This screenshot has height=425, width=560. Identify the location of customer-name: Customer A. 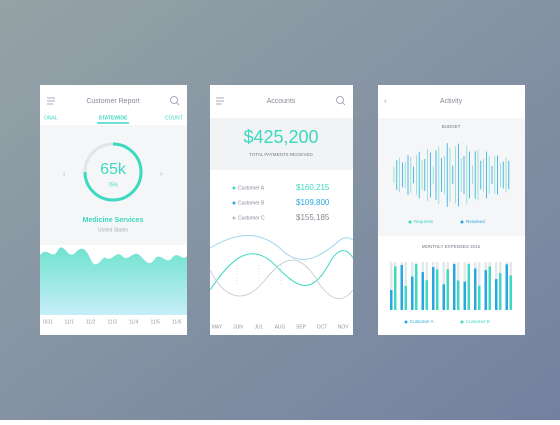
(251, 188).